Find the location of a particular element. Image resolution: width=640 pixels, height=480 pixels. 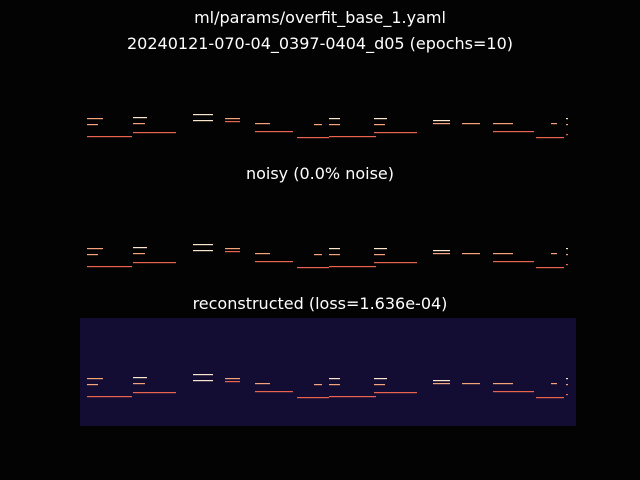

reconstructed-panel-label: reconstructed (loss=1.636e-04) is located at coordinates (320, 303).